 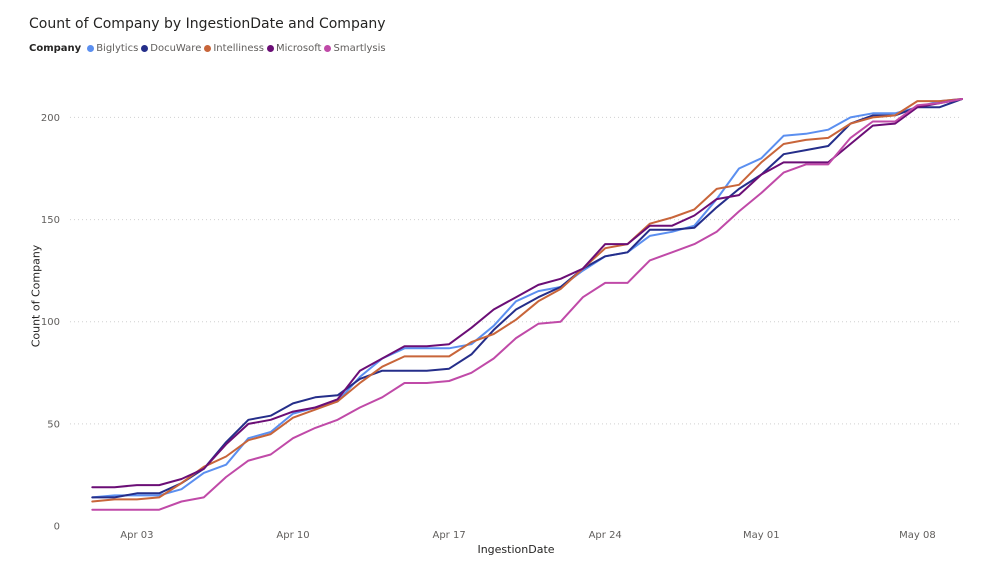 What do you see at coordinates (50, 322) in the screenshot?
I see `y-tick-label: 100` at bounding box center [50, 322].